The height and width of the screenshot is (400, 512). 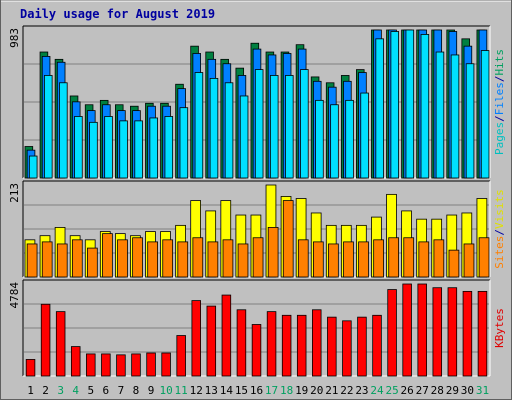 What do you see at coordinates (377, 390) in the screenshot?
I see `day-label: 24` at bounding box center [377, 390].